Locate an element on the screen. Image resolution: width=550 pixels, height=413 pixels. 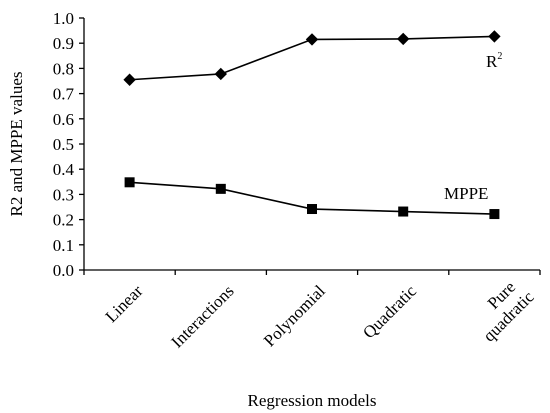
x-tick-label-line: Linear is located at coordinates (124, 303).